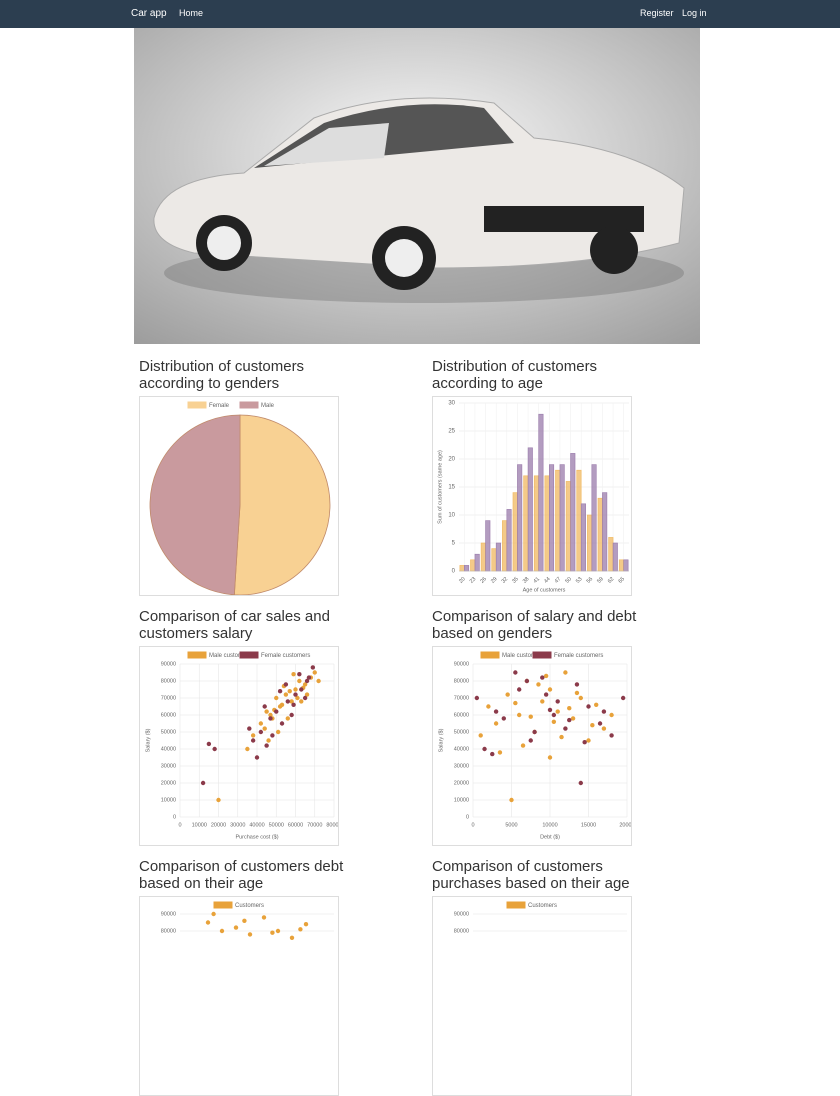 This screenshot has height=1096, width=840. Describe the element at coordinates (168, 732) in the screenshot. I see `y-tick-label: 50000` at that location.